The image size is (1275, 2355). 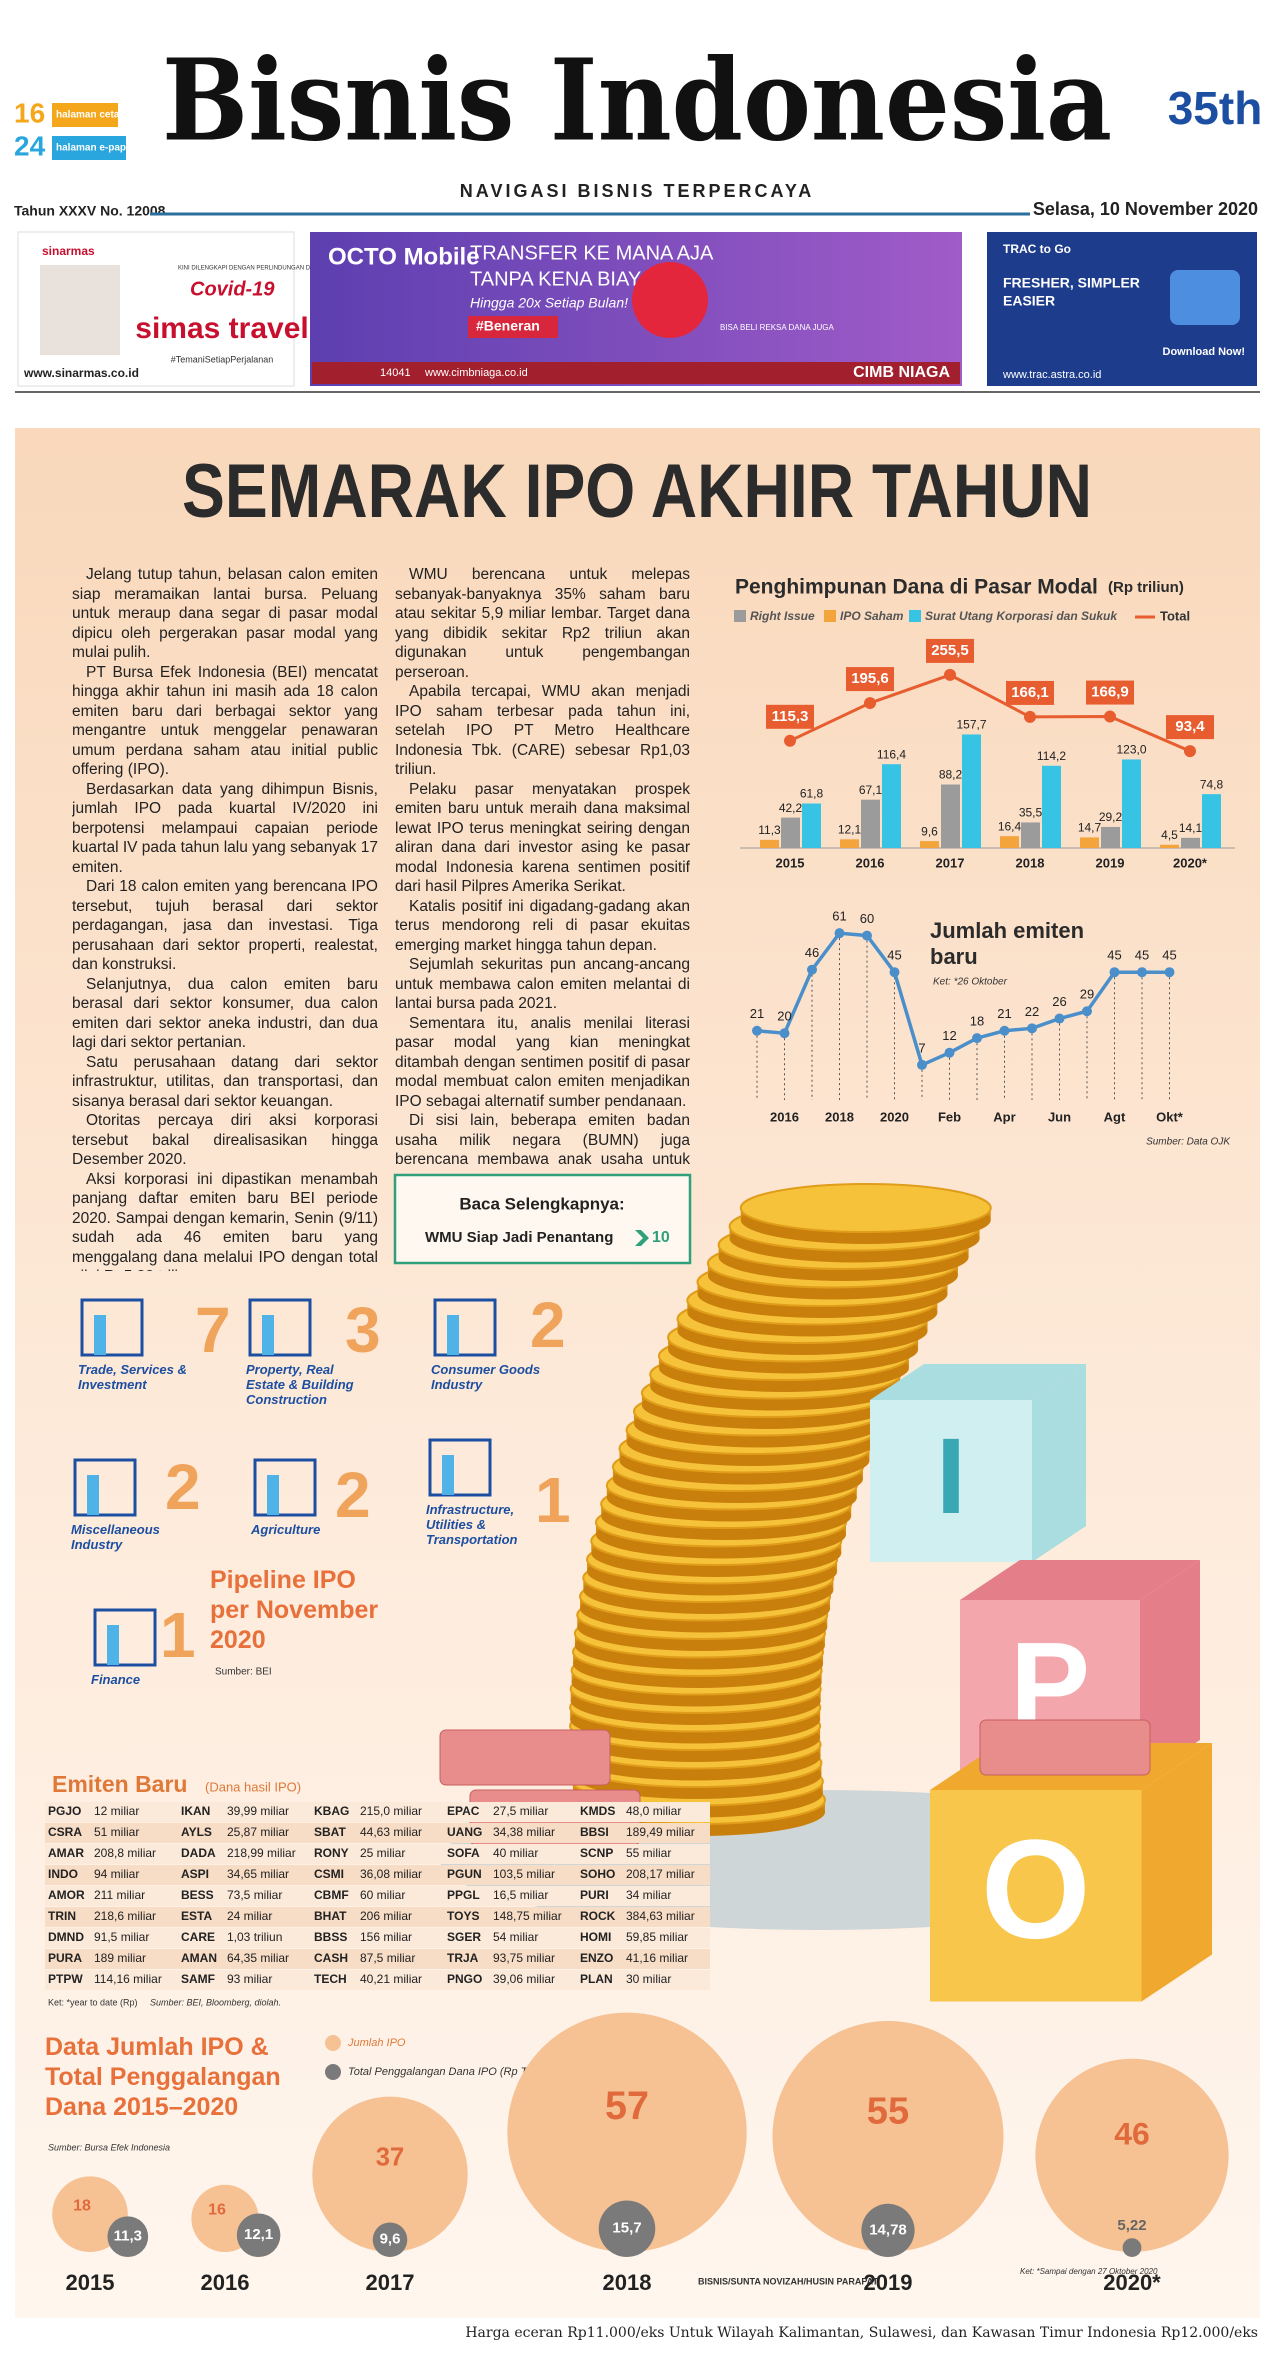 What do you see at coordinates (64, 1811) in the screenshot?
I see `table-code: PGJO` at bounding box center [64, 1811].